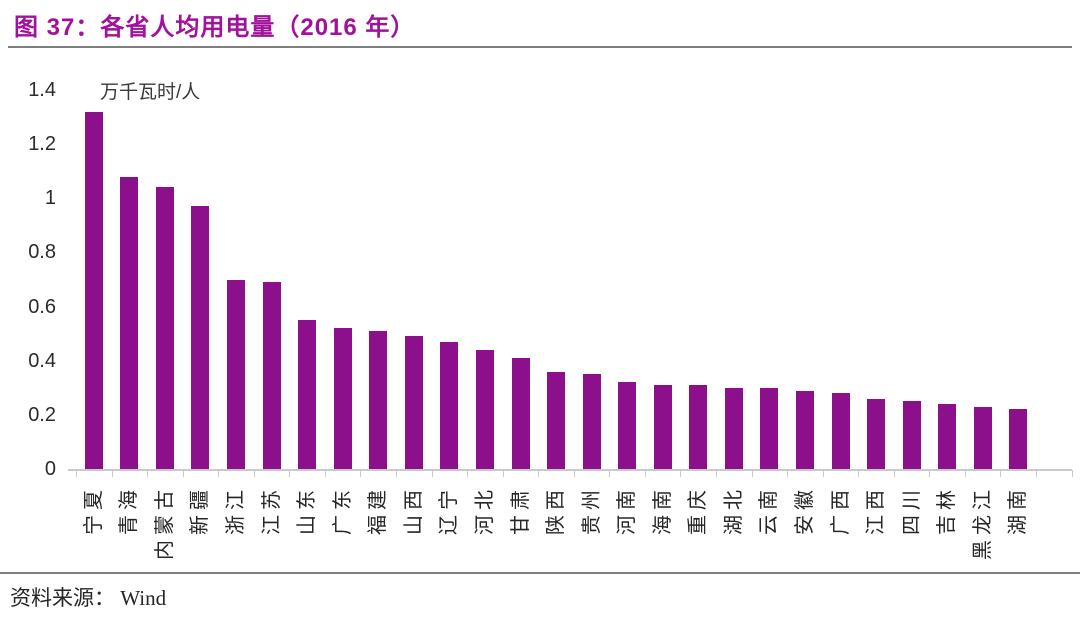 The image size is (1080, 623). What do you see at coordinates (449, 405) in the screenshot?
I see `bar-辽宁` at bounding box center [449, 405].